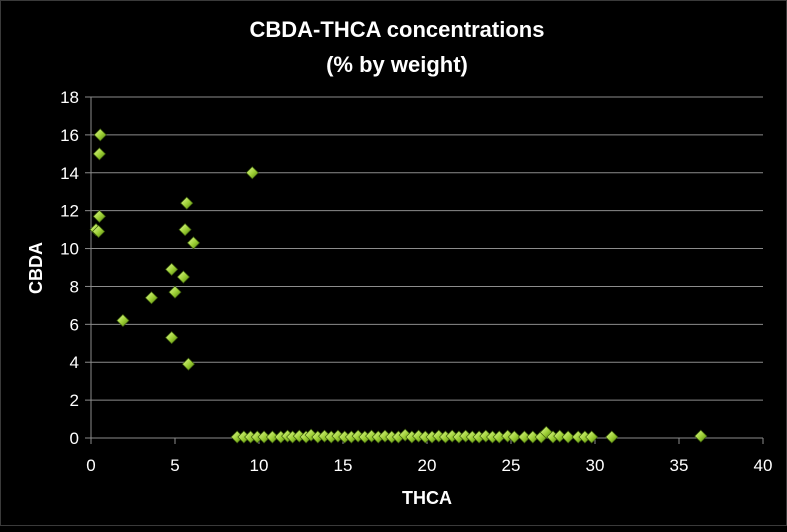 The width and height of the screenshot is (787, 532). Describe the element at coordinates (69, 173) in the screenshot. I see `y-tick-label: 14` at that location.